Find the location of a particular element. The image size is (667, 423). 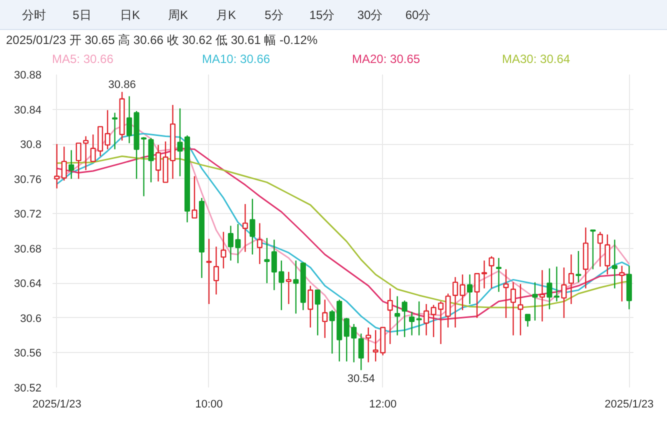

y-tick-label: 30.72 is located at coordinates (28, 214).